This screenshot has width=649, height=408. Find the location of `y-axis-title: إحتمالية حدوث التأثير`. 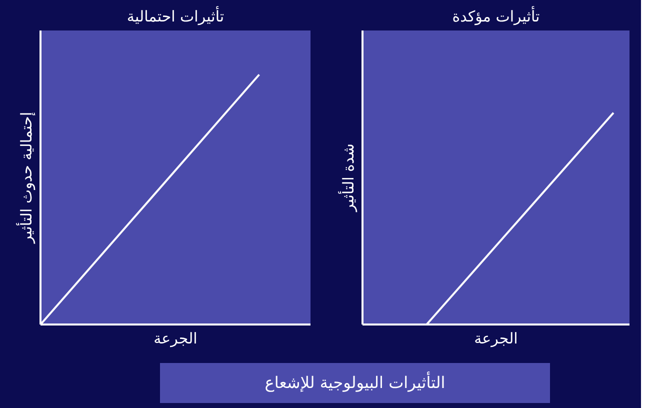

y-axis-title: إحتمالية حدوث التأثير is located at coordinates (26, 178).